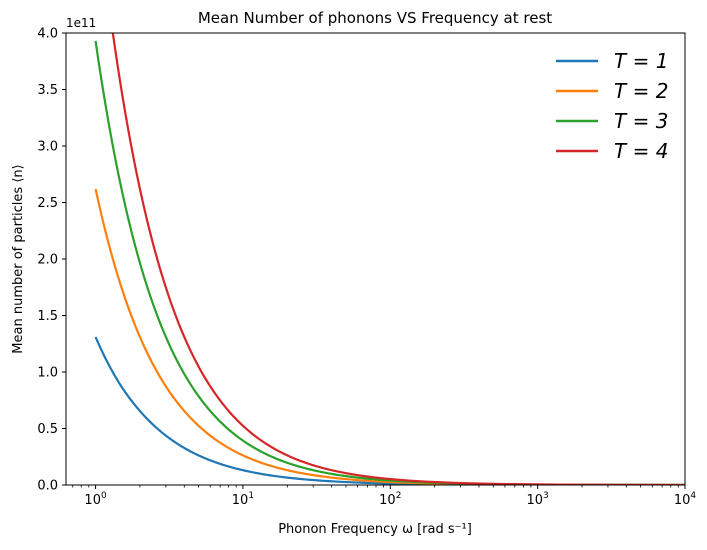  I want to click on legend-label: T = 1, so click(641, 61).